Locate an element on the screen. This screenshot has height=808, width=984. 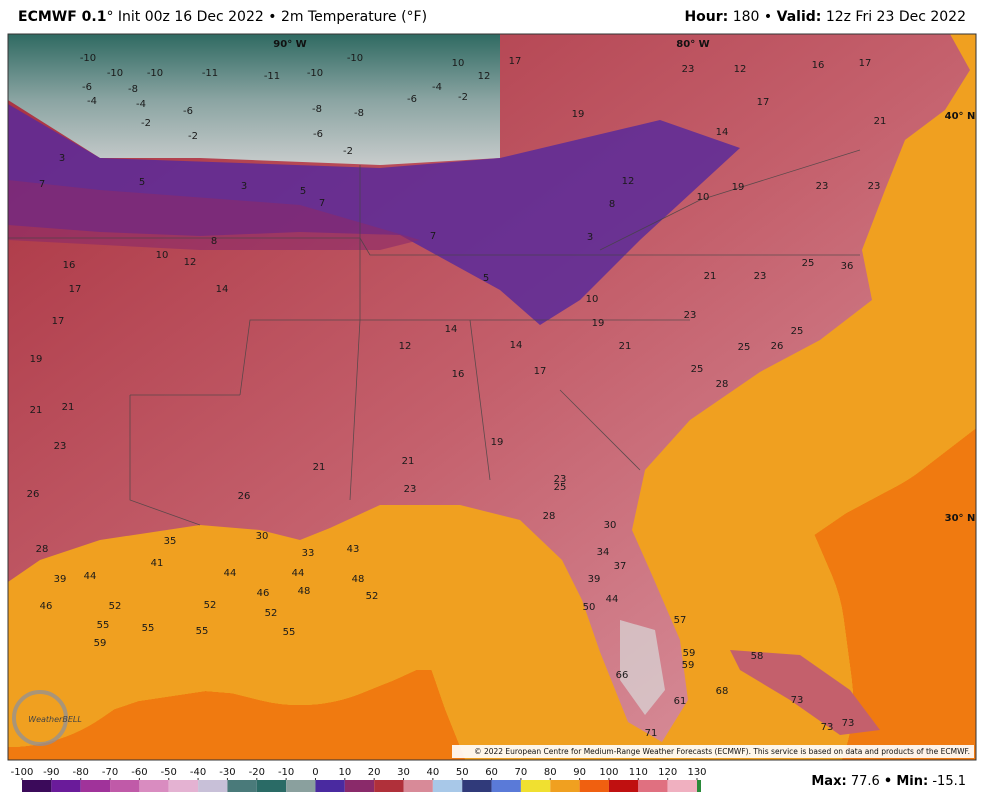
grid-label: 40° N is located at coordinates (960, 116).